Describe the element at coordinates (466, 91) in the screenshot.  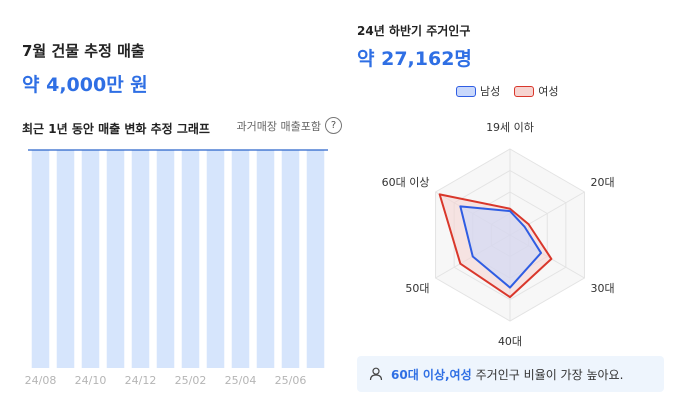
I see `legend-swatch-male` at that location.